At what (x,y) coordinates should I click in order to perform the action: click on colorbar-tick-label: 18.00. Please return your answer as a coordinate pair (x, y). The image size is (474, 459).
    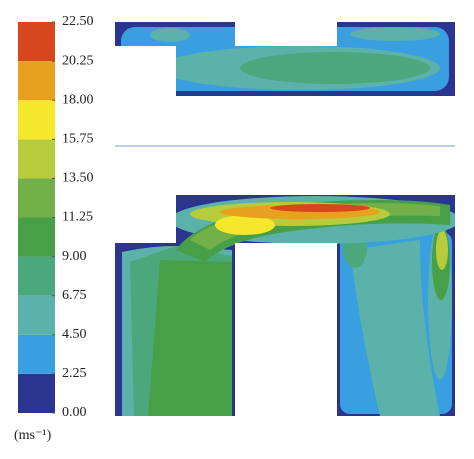
    Looking at the image, I should click on (78, 99).